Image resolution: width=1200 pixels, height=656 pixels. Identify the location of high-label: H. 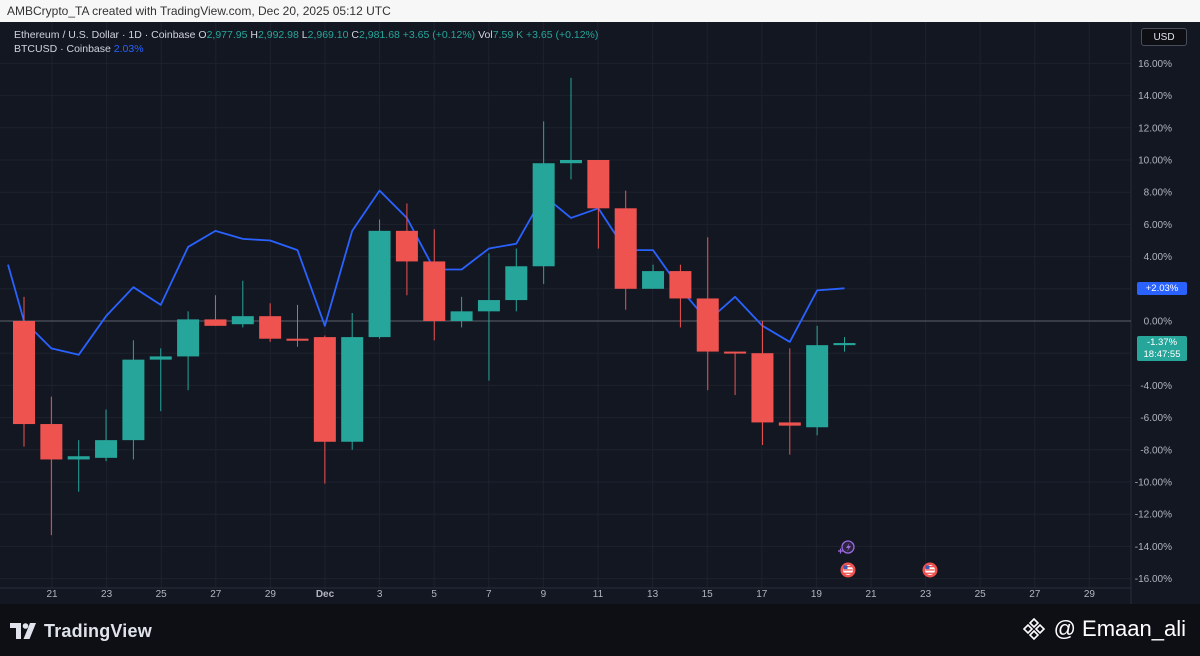
(254, 35).